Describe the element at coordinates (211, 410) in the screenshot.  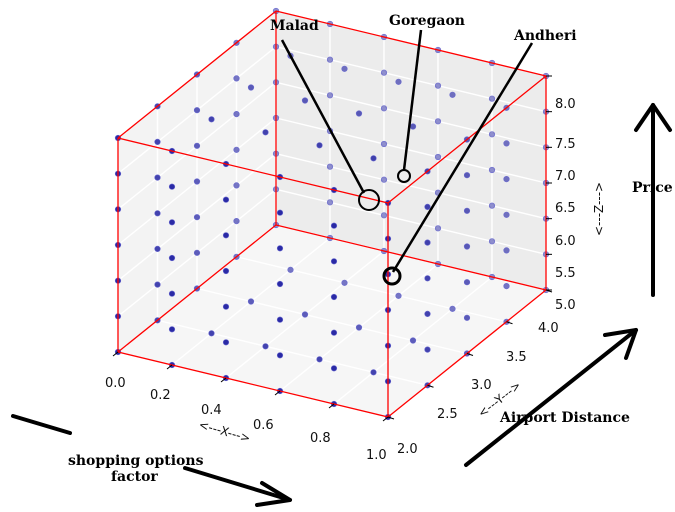
I see `x-tick-label: 0.4` at that location.